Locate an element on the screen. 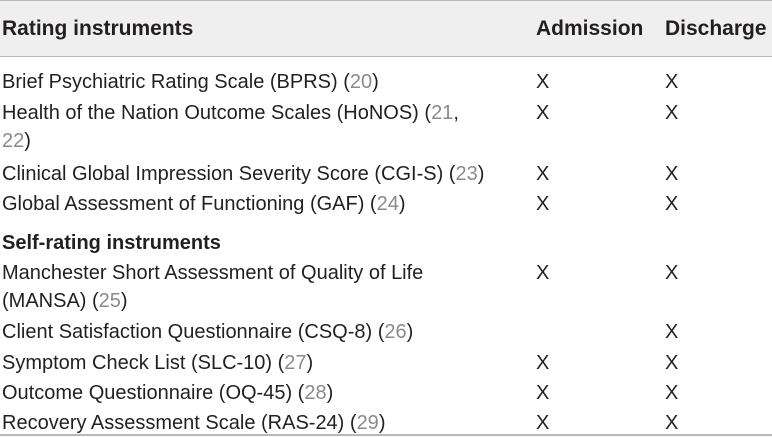 The height and width of the screenshot is (437, 772). table-header: Rating instruments Admission Discharge is located at coordinates (386, 28).